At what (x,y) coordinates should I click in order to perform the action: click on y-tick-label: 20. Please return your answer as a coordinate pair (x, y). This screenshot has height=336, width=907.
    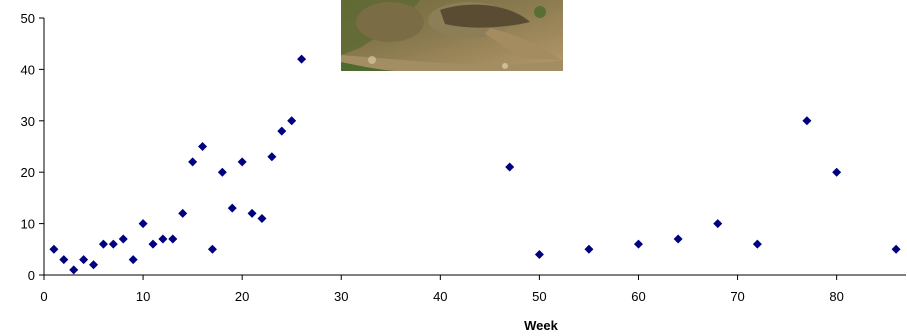
    Looking at the image, I should click on (28, 172).